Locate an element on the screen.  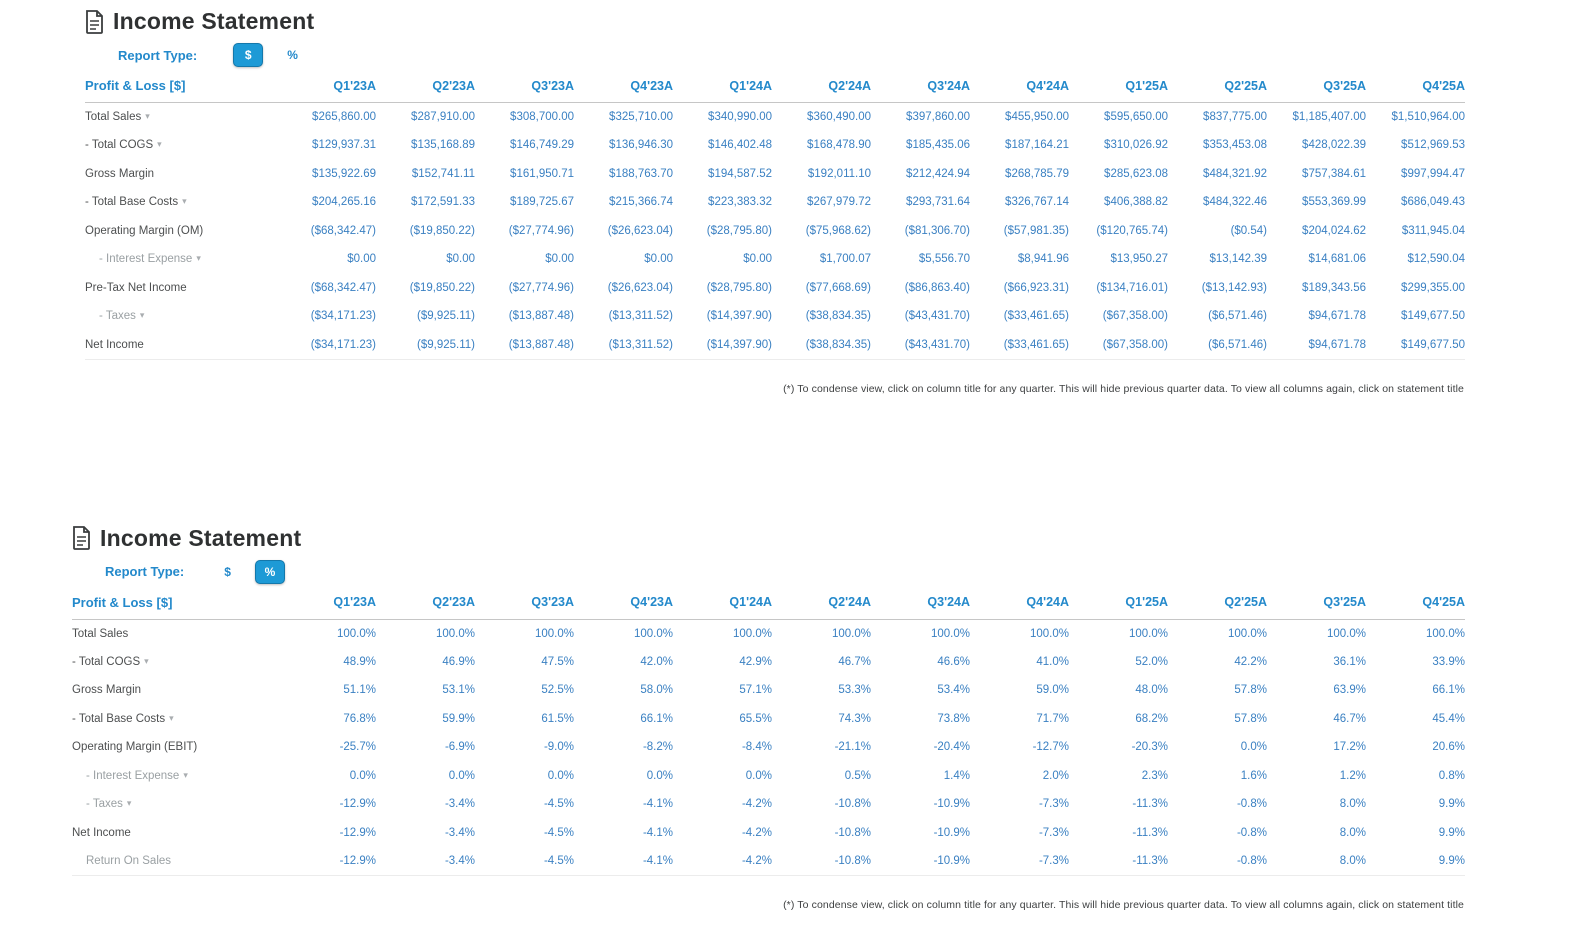
value-cell: ($33,461.65) is located at coordinates (1036, 316).